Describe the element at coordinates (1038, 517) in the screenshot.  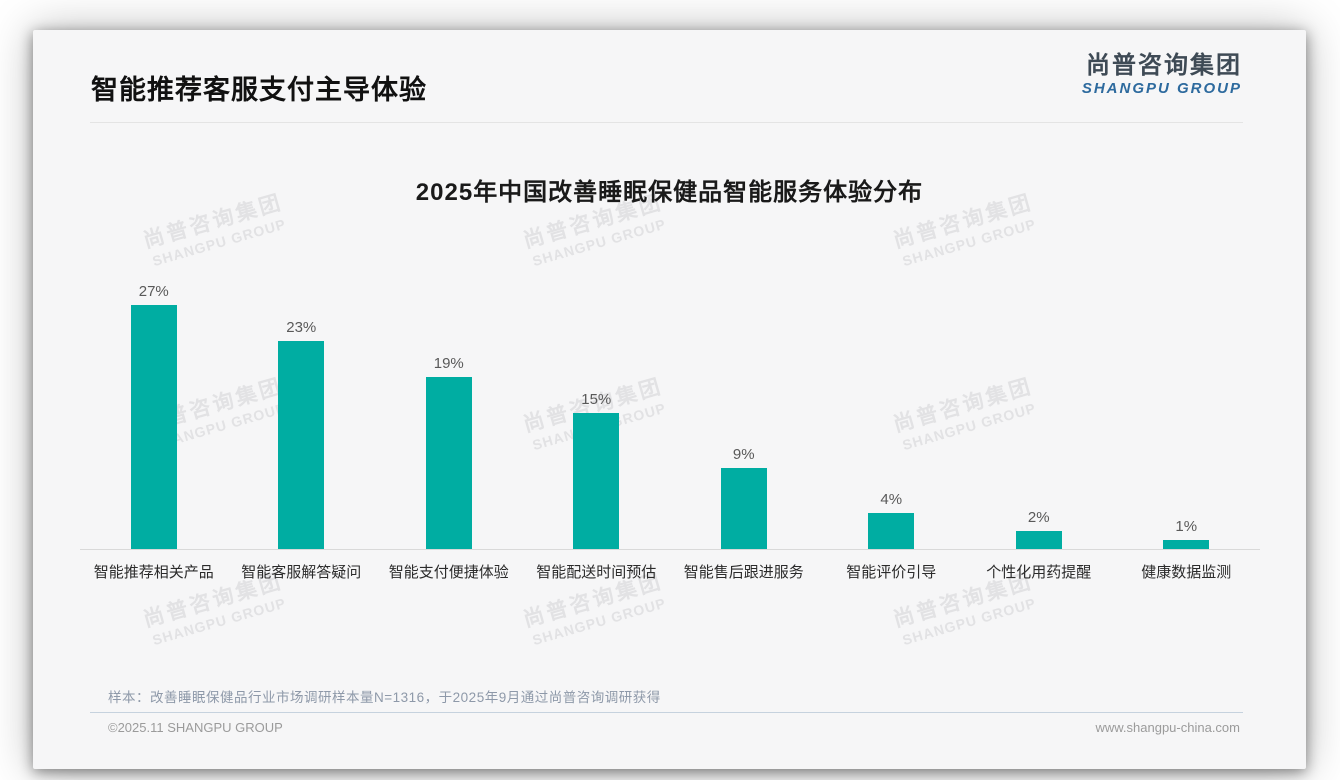
I see `bar-value-label: 2%` at that location.